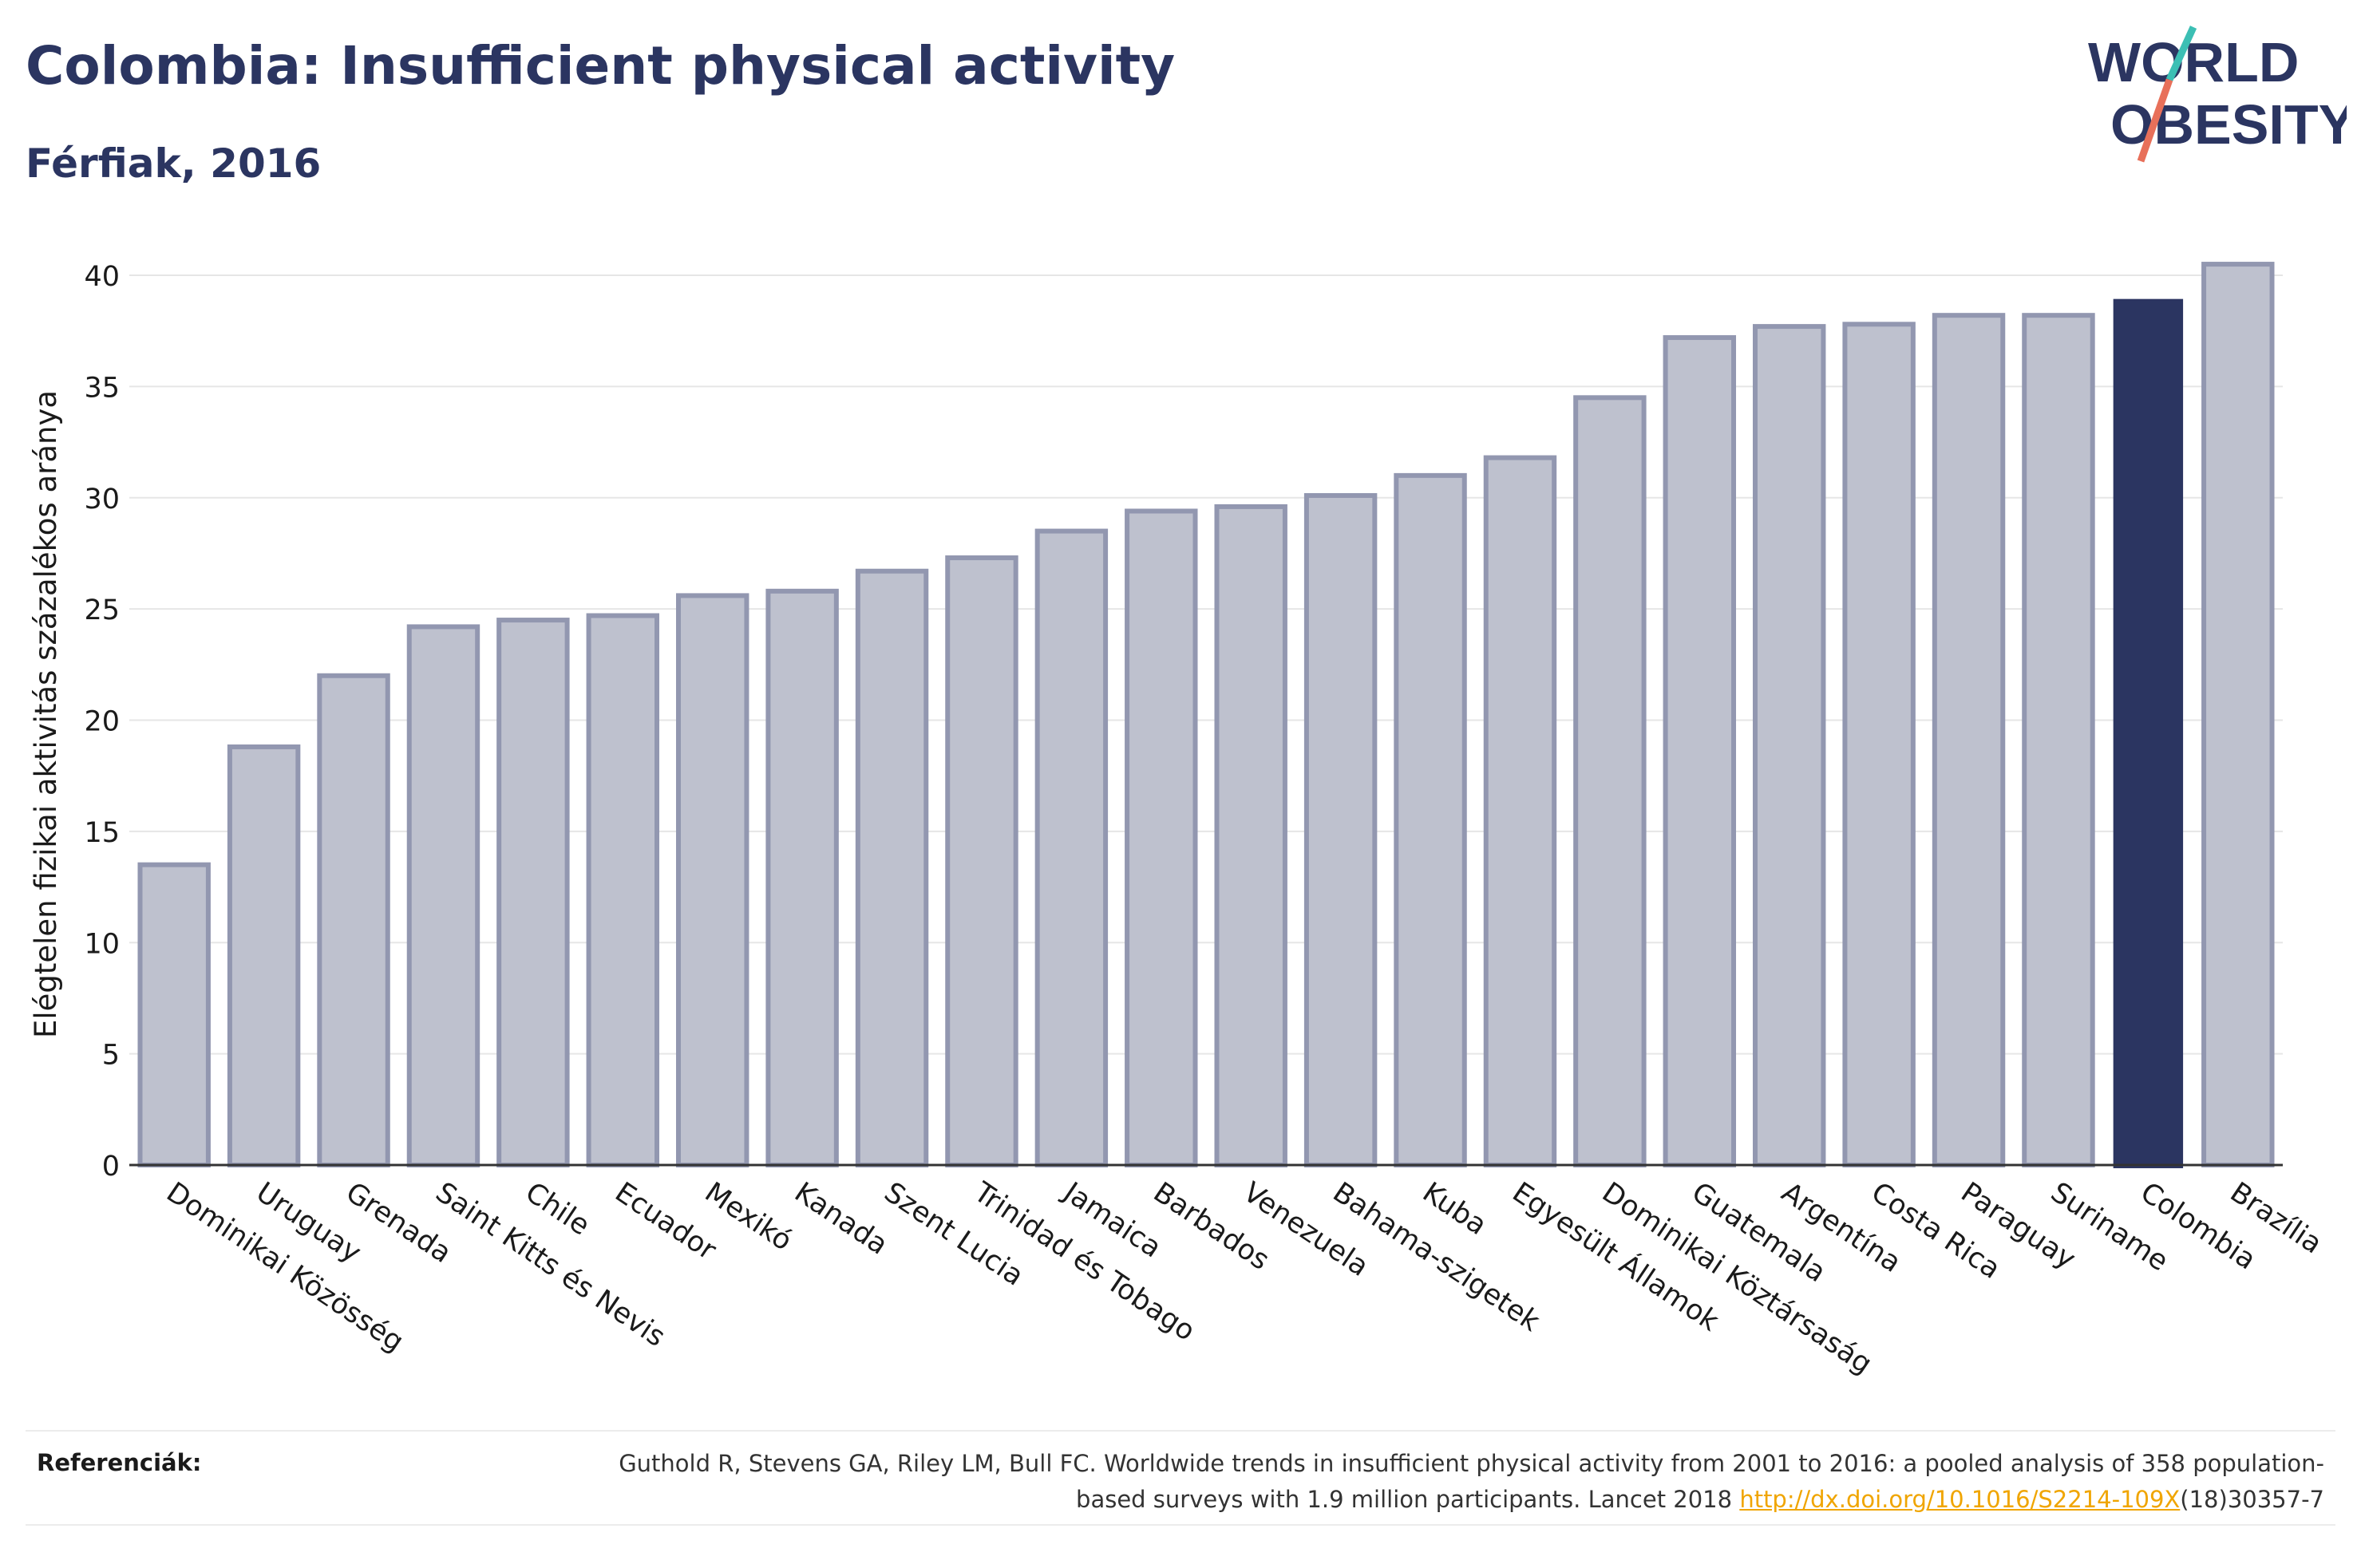  What do you see at coordinates (111, 1056) in the screenshot?
I see `y-tick-label: 5` at bounding box center [111, 1056].